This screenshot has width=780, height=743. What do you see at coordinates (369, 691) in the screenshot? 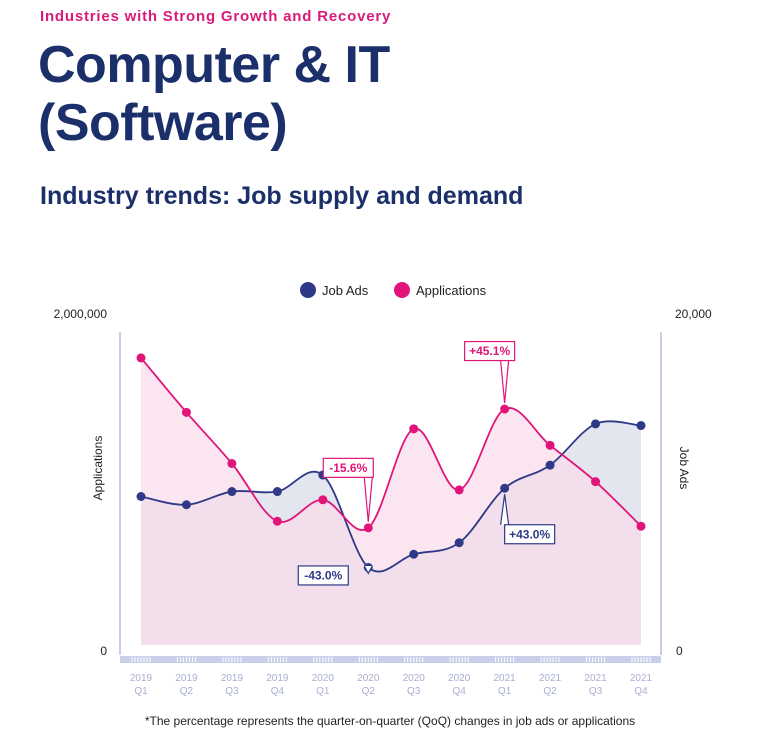
I see `x-tick-quarter-6: Q2` at bounding box center [369, 691].